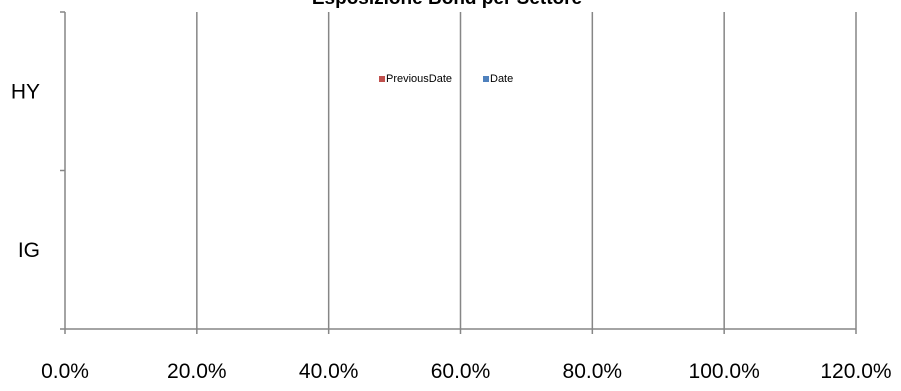 The height and width of the screenshot is (391, 901). What do you see at coordinates (29, 250) in the screenshot?
I see `category-label-ig: IG` at bounding box center [29, 250].